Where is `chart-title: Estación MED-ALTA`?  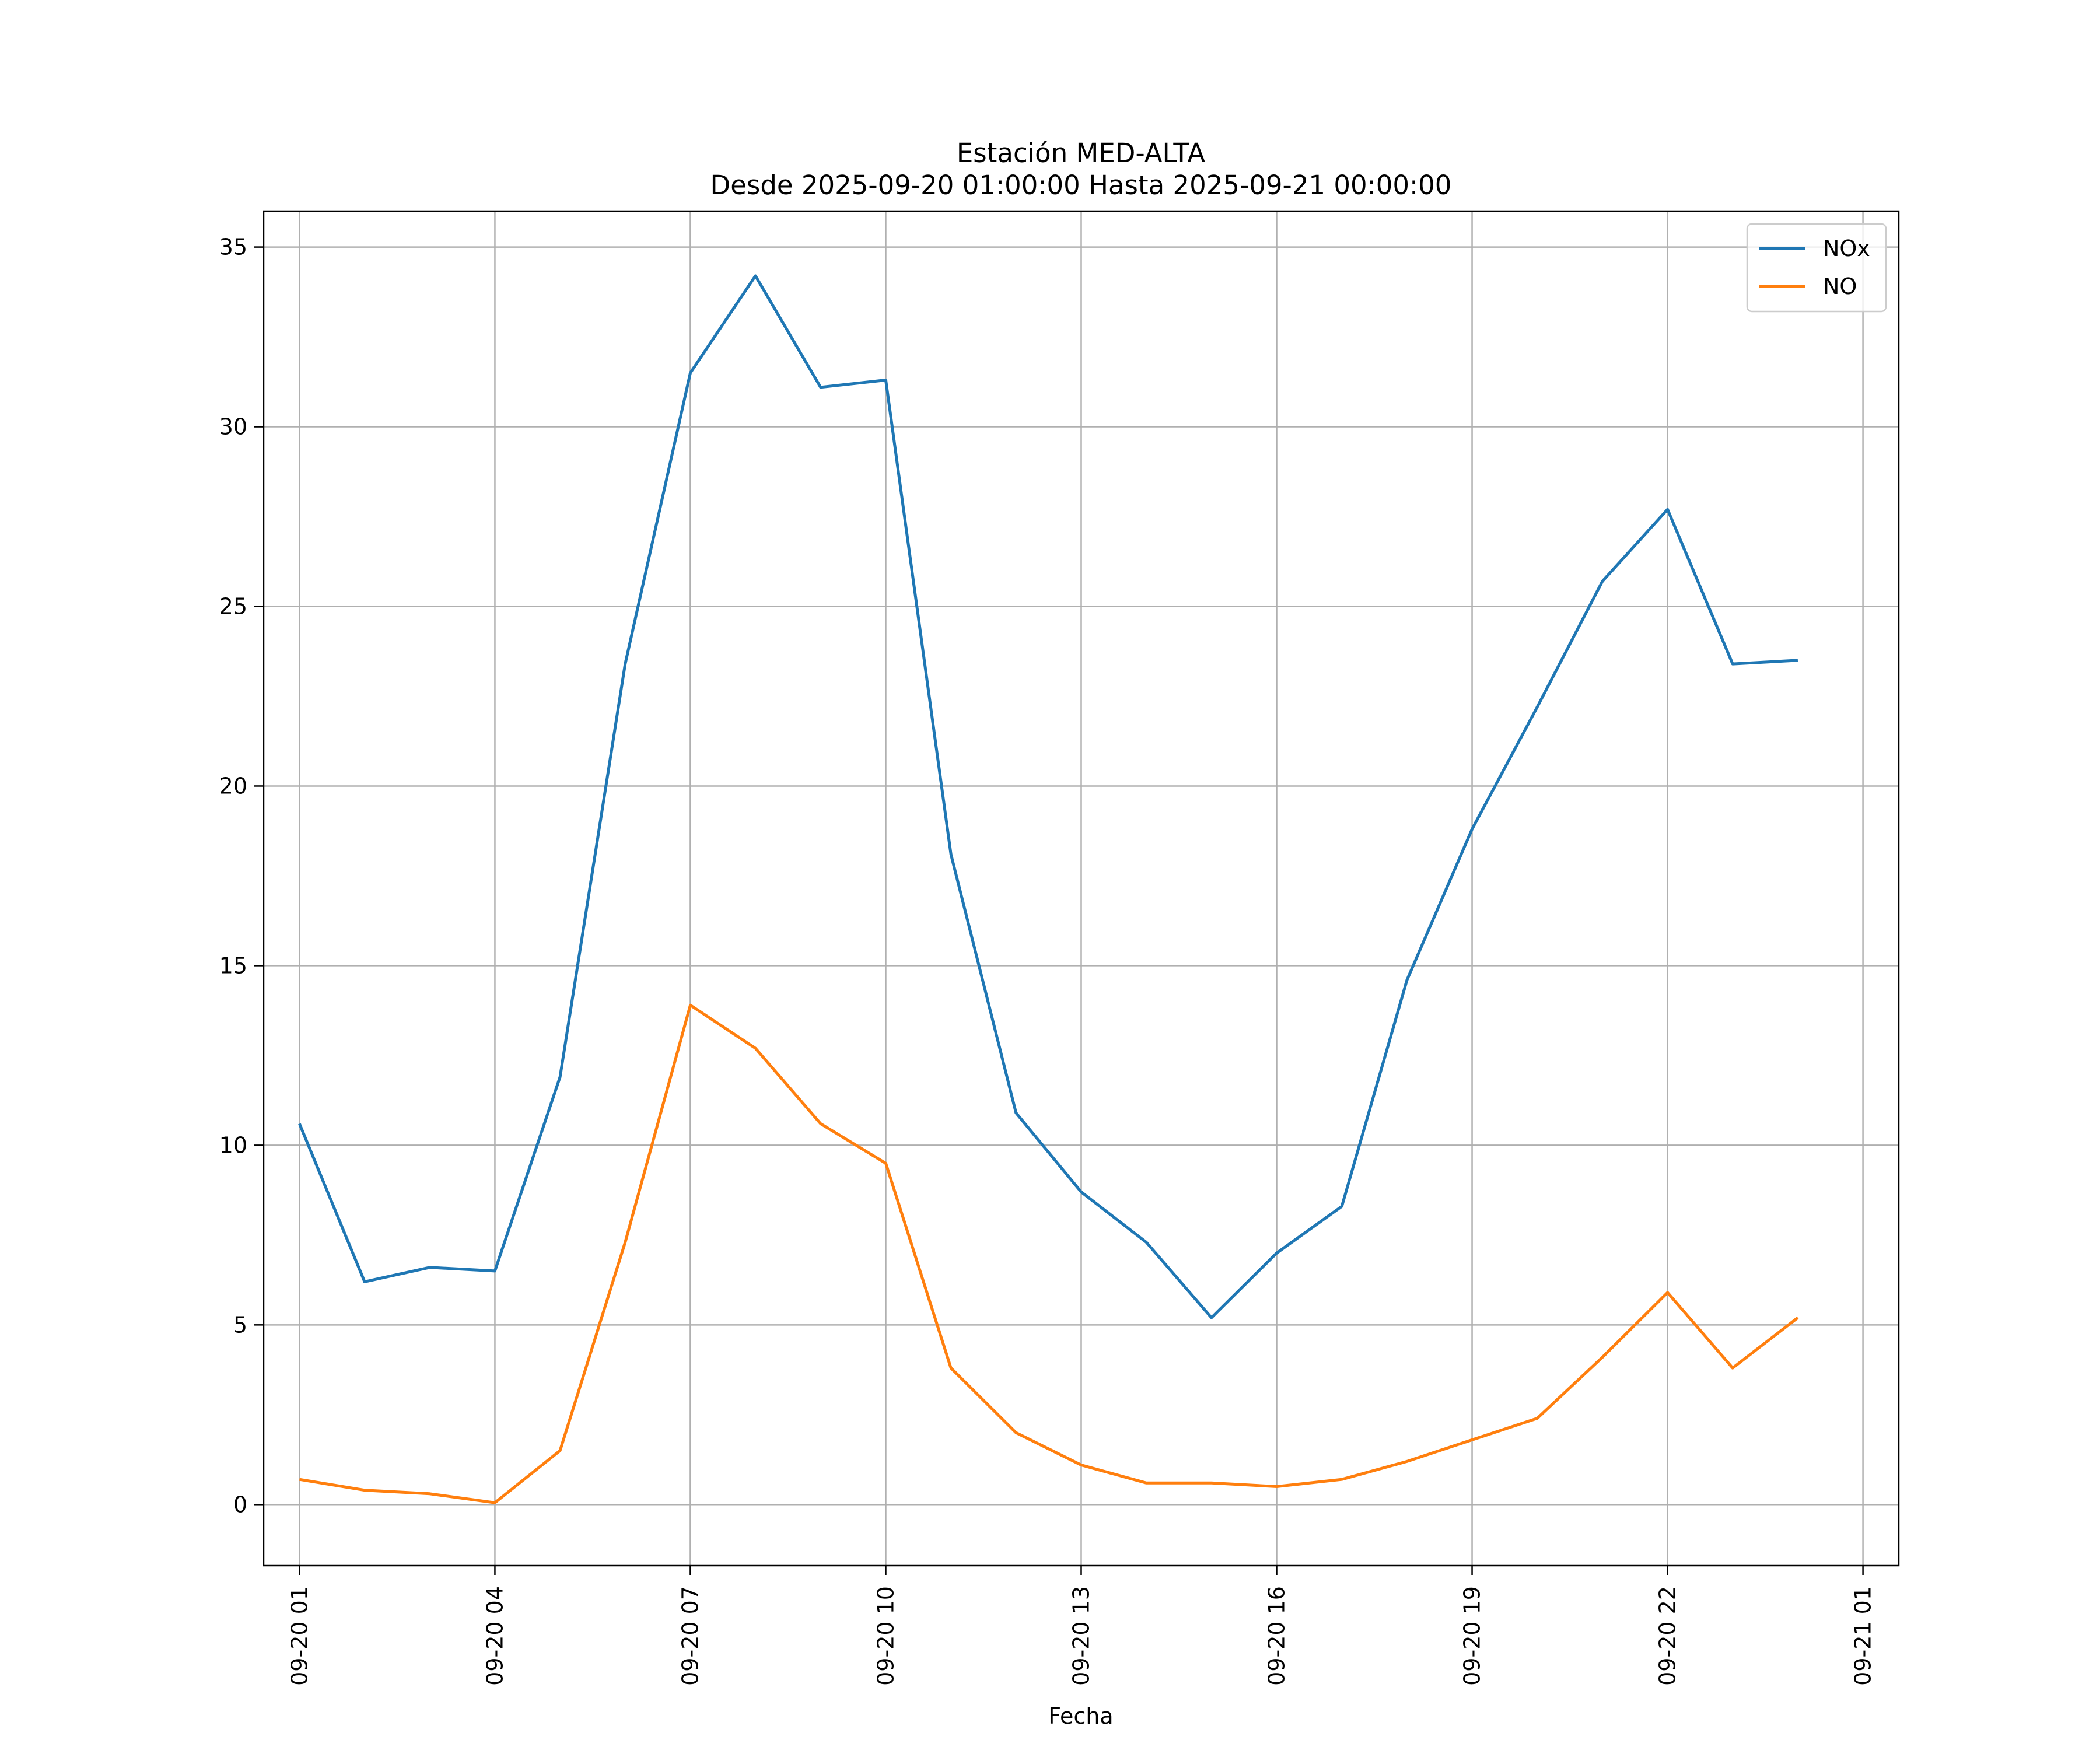 chart-title: Estación MED-ALTA is located at coordinates (1081, 153).